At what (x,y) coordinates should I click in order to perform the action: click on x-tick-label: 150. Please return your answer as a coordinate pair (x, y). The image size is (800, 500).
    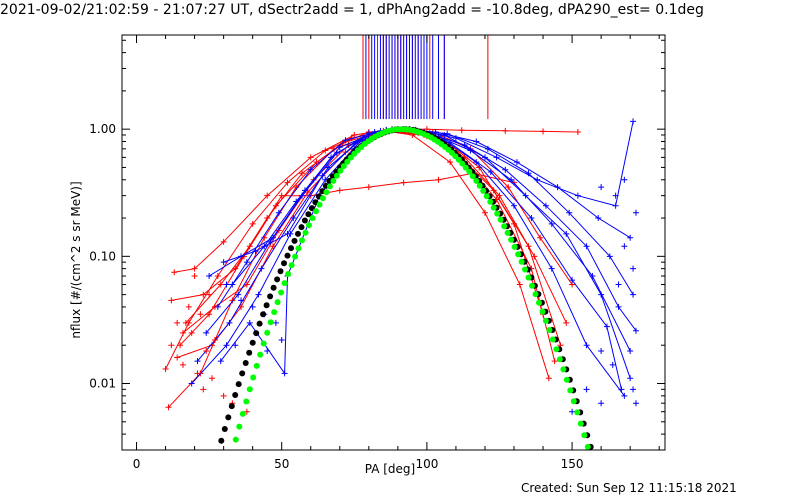
    Looking at the image, I should click on (572, 464).